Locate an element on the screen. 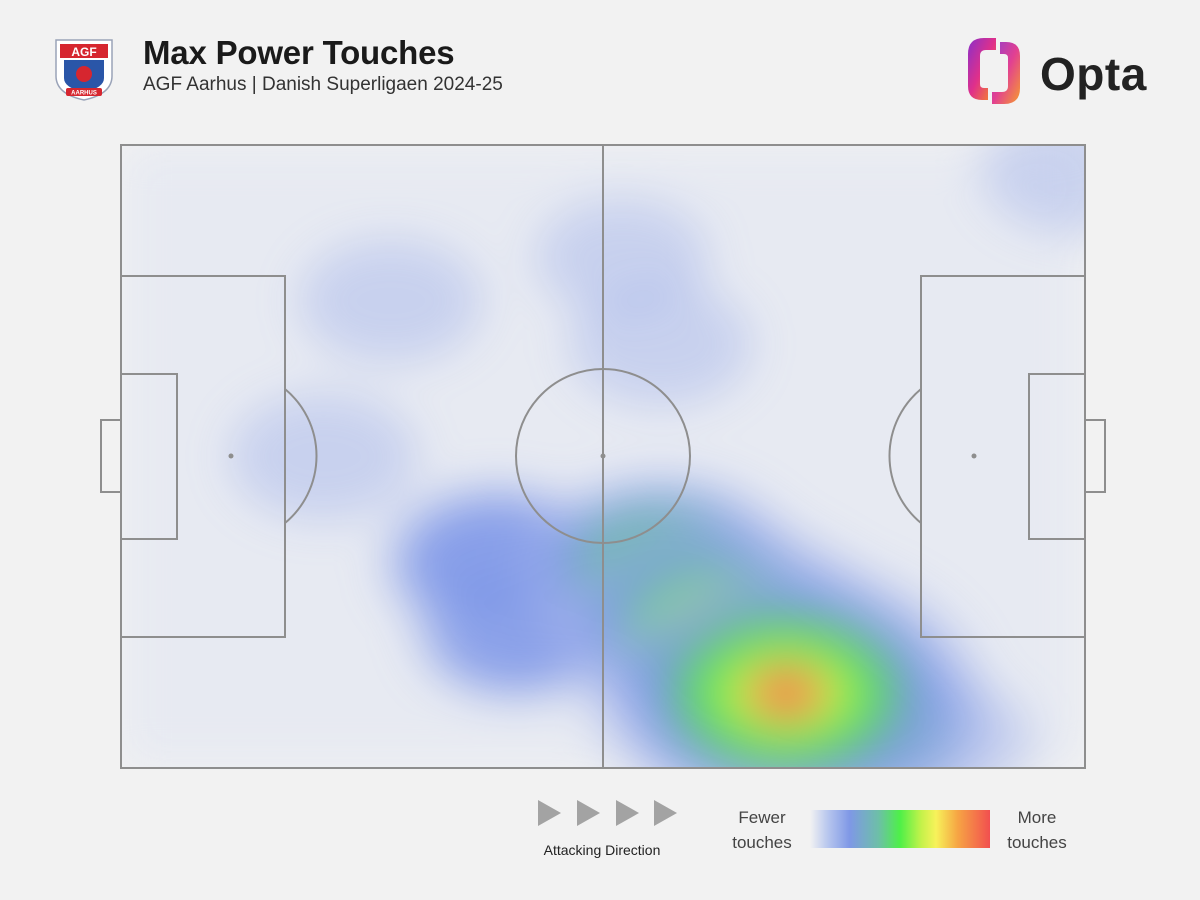  centre-spot is located at coordinates (603, 456).